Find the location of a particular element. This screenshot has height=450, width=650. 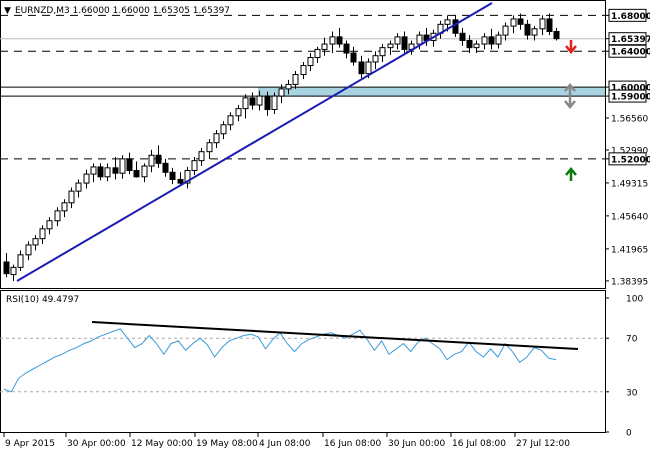

price-tick-label: 1.65397 is located at coordinates (630, 40).